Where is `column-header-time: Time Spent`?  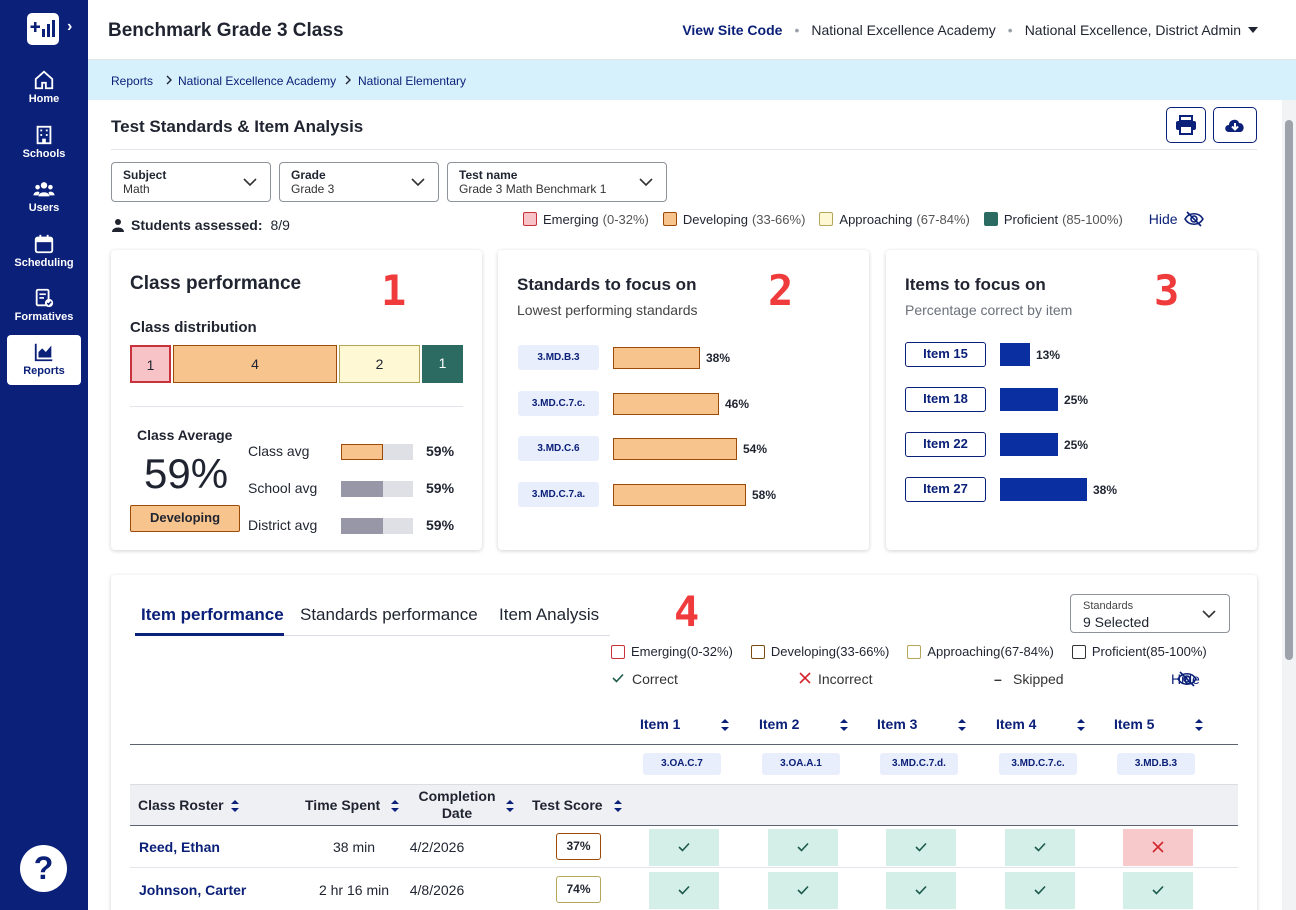
column-header-time: Time Spent is located at coordinates (342, 805).